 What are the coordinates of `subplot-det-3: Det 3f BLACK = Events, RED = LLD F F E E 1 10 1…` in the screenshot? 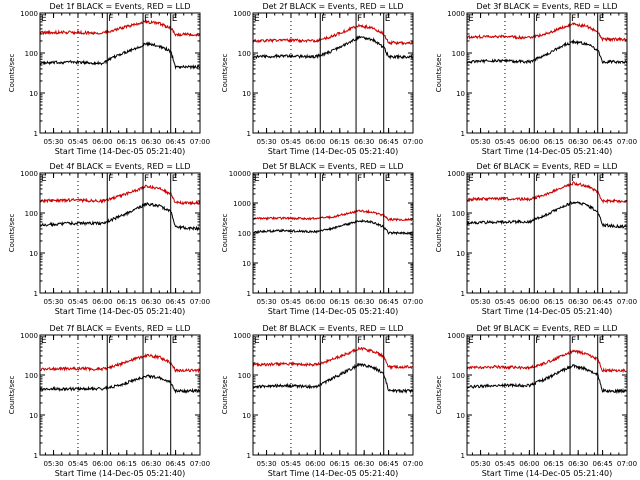 It's located at (536, 79).